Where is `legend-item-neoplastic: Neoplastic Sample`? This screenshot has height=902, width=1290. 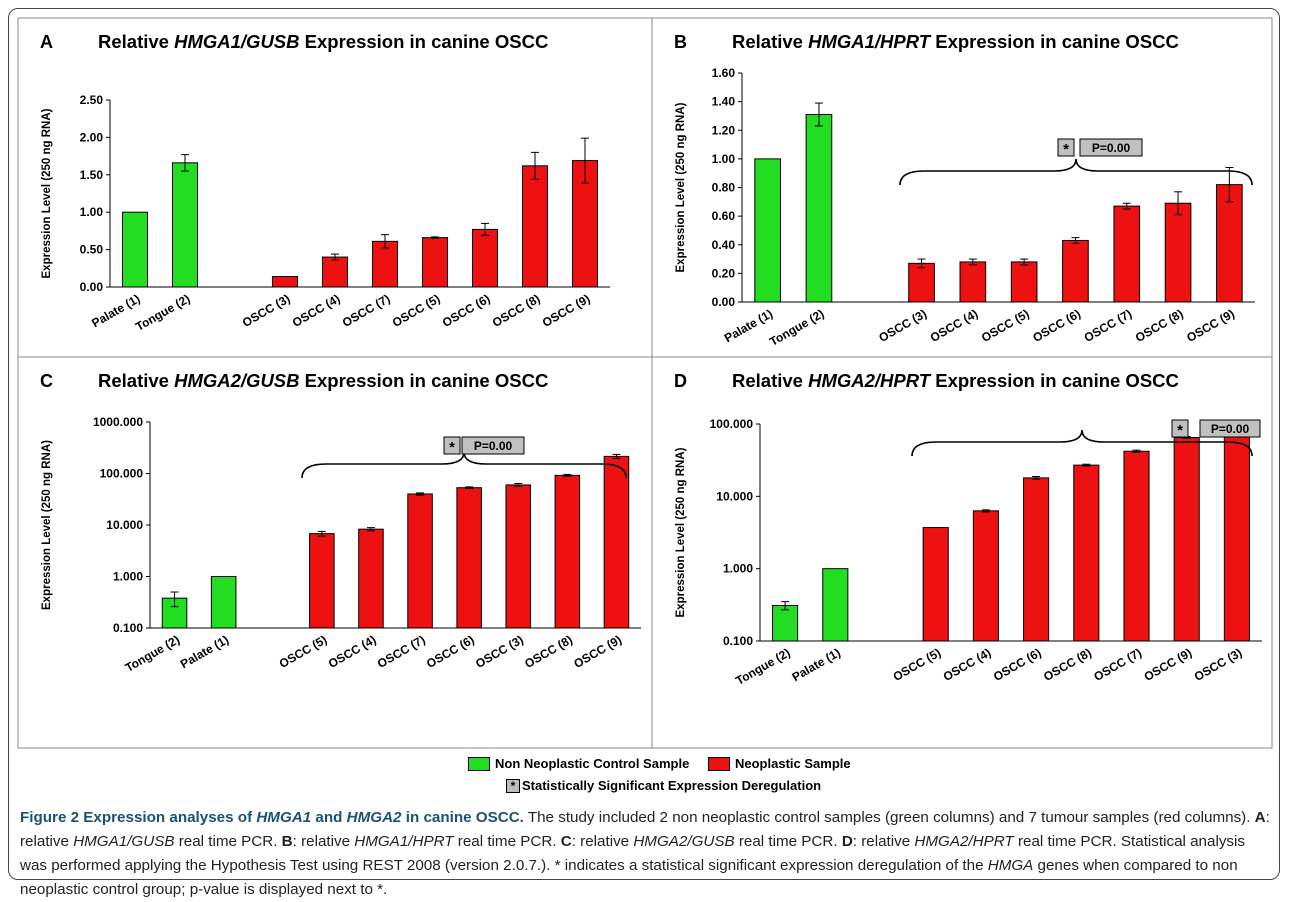 legend-item-neoplastic: Neoplastic Sample is located at coordinates (779, 763).